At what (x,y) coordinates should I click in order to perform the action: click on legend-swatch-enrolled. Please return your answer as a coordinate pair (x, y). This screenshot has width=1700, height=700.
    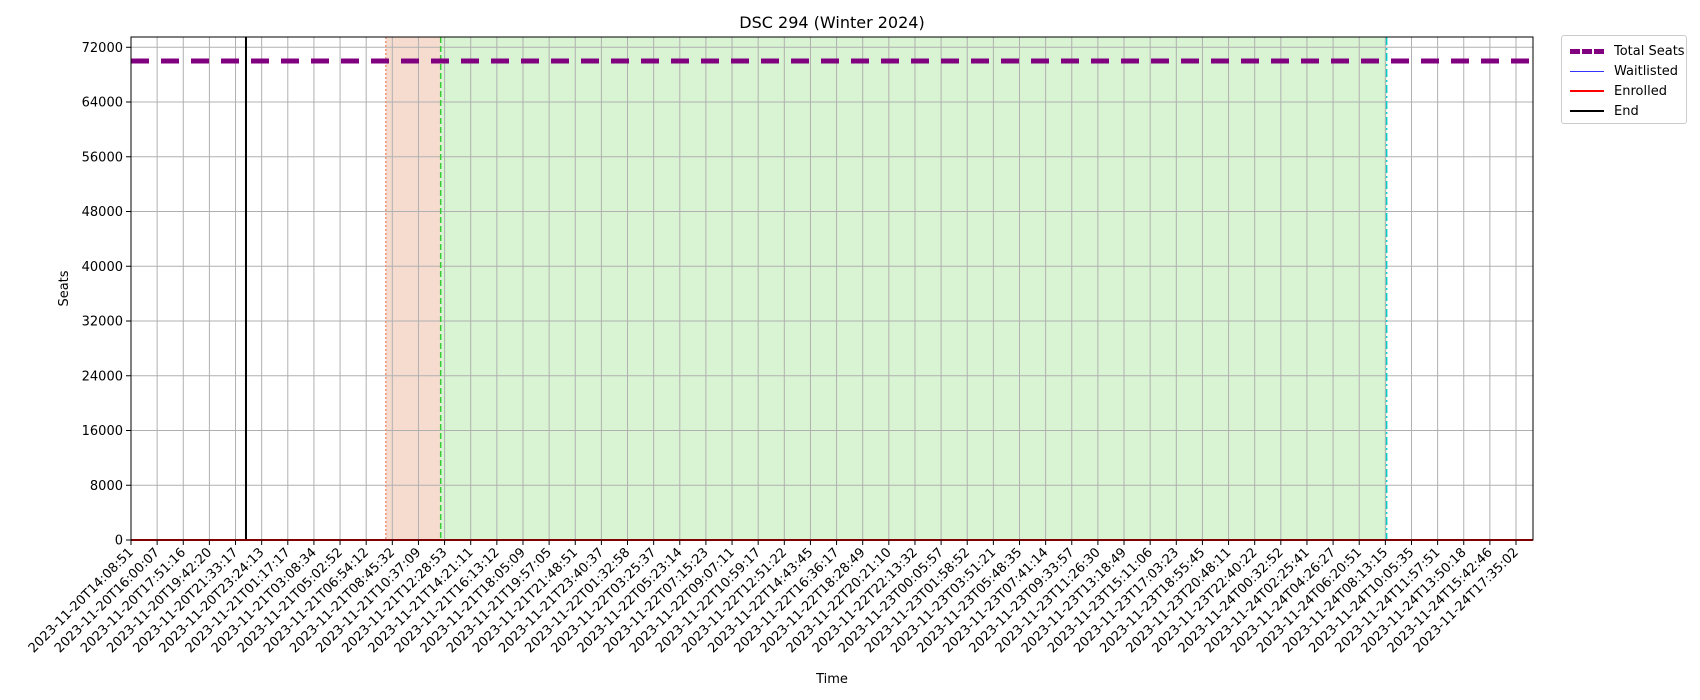
    Looking at the image, I should click on (1587, 91).